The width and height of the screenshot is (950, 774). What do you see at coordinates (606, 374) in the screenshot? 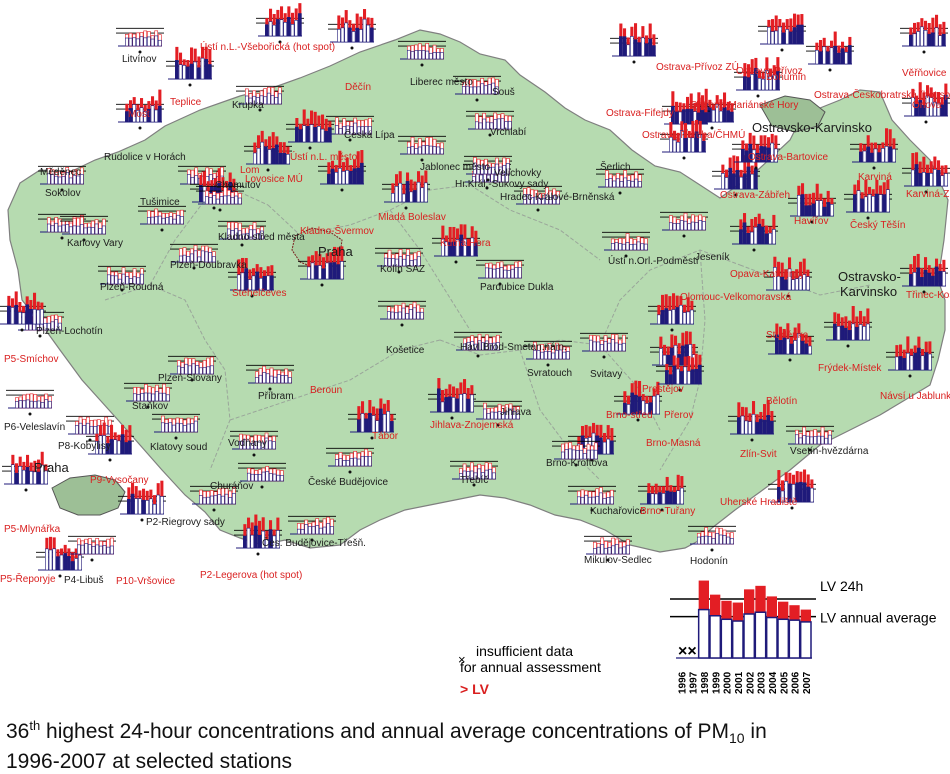
I see `station-label: Svitavy` at bounding box center [606, 374].